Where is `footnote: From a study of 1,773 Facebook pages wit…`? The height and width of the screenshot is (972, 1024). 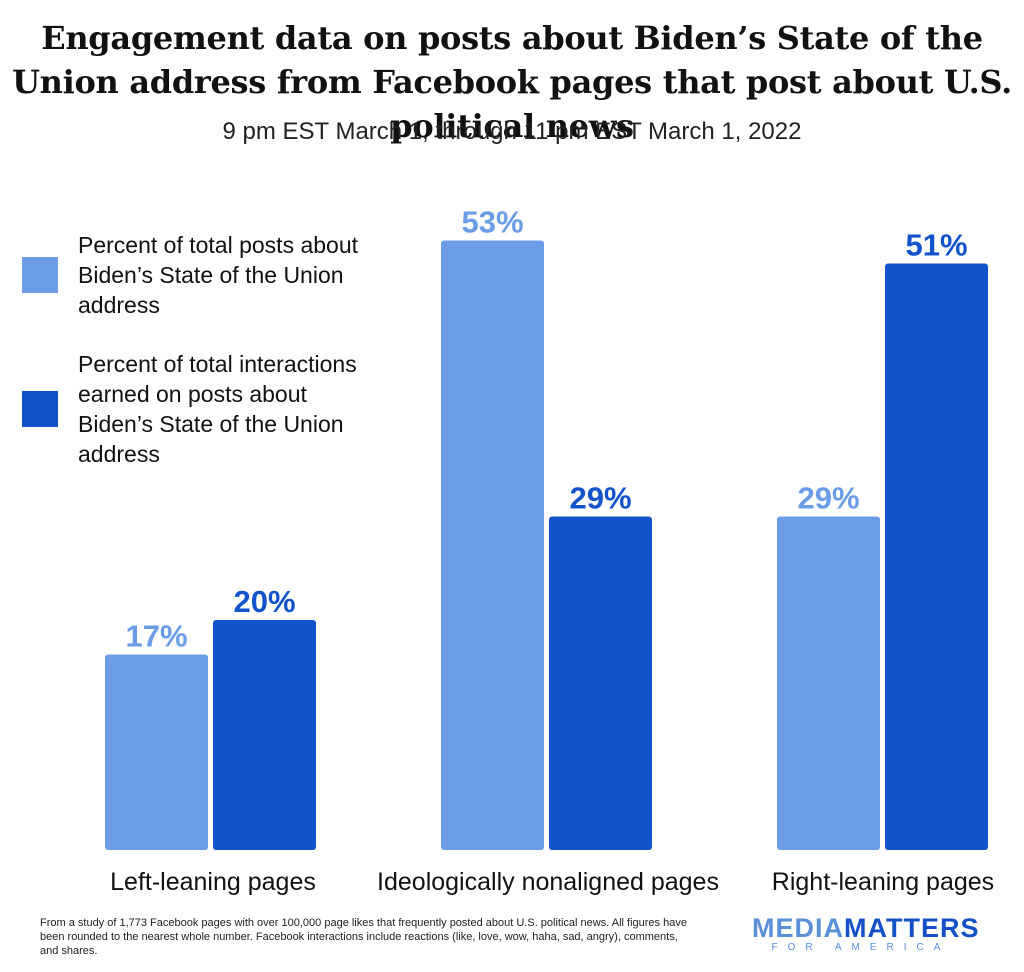 footnote: From a study of 1,773 Facebook pages wit… is located at coordinates (363, 937).